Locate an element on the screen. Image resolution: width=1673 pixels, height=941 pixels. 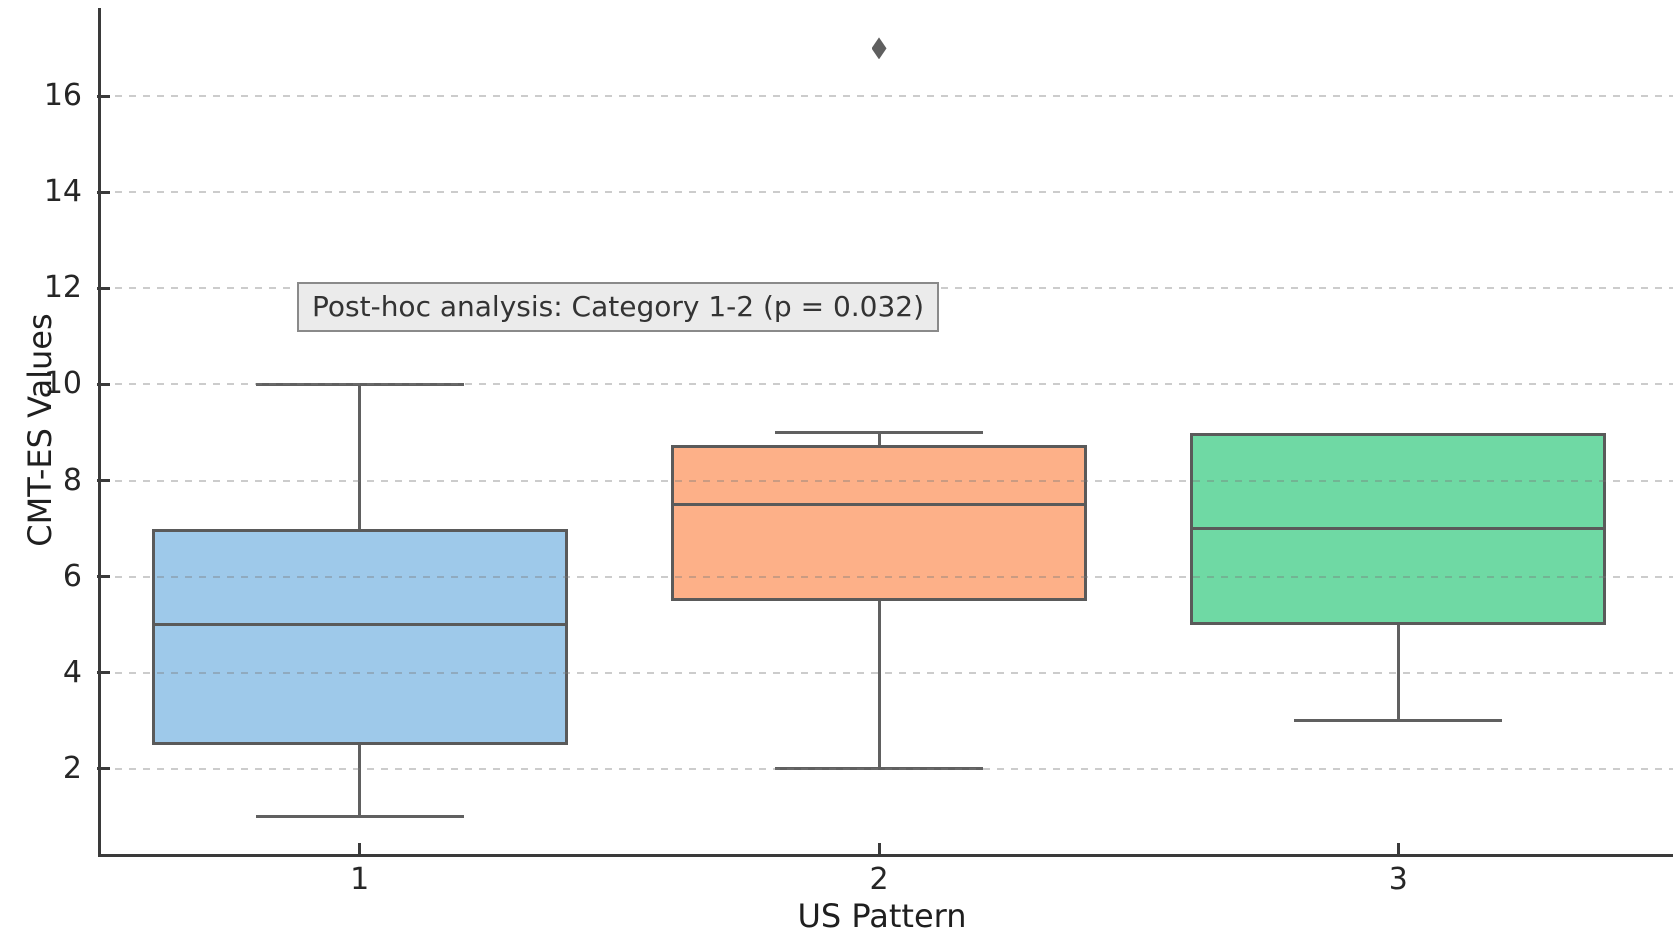
y-tick-label: 10 is located at coordinates (62, 384).